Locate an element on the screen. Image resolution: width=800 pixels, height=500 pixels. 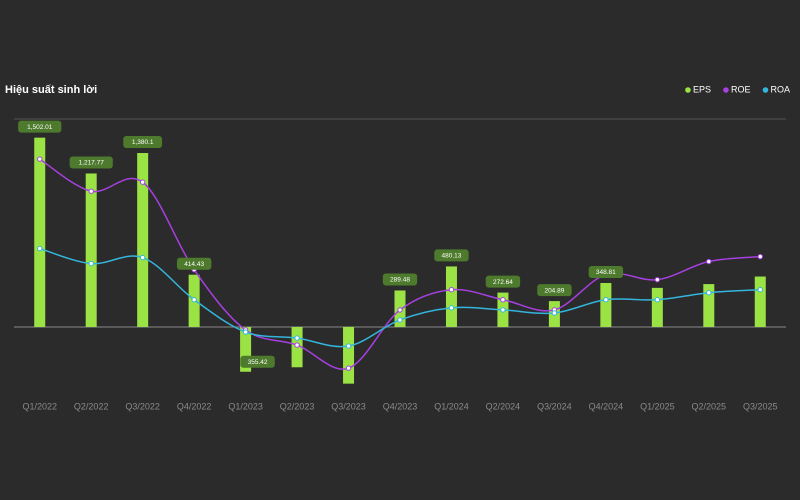
data-label: 204.89 is located at coordinates (554, 290).